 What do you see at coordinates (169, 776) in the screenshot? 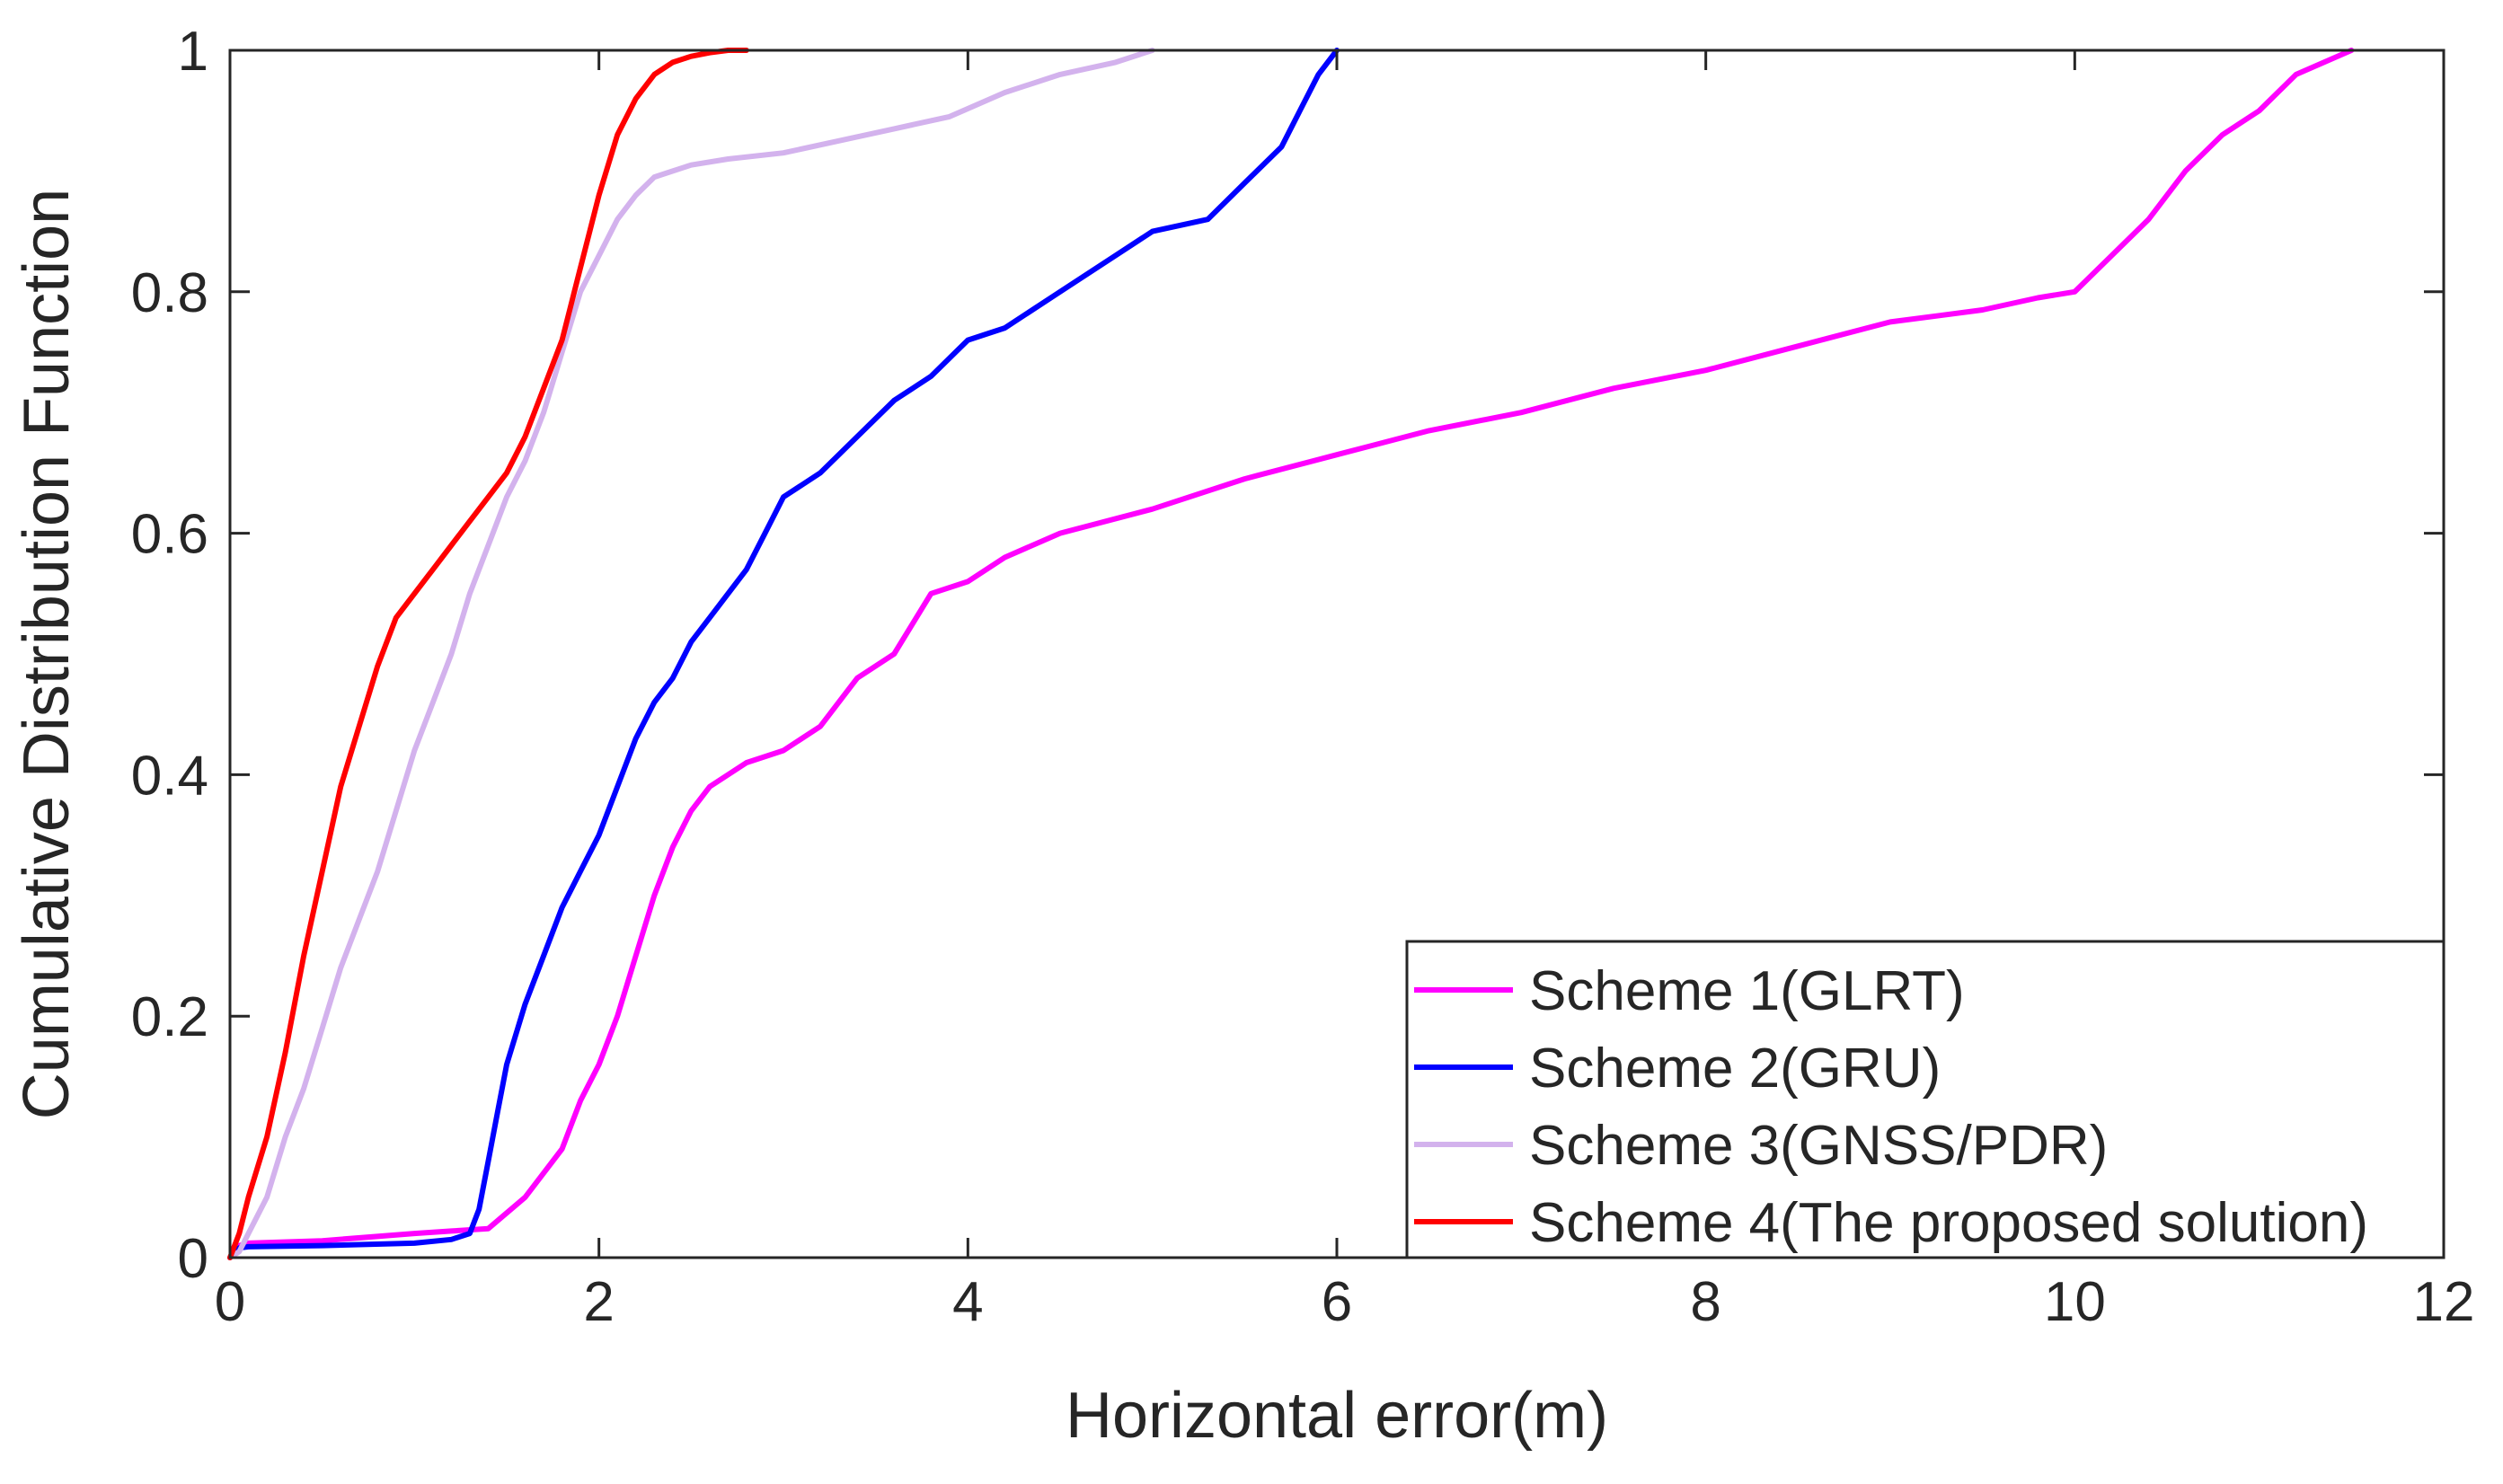
I see `y-tick-label: 0.4` at bounding box center [169, 776].